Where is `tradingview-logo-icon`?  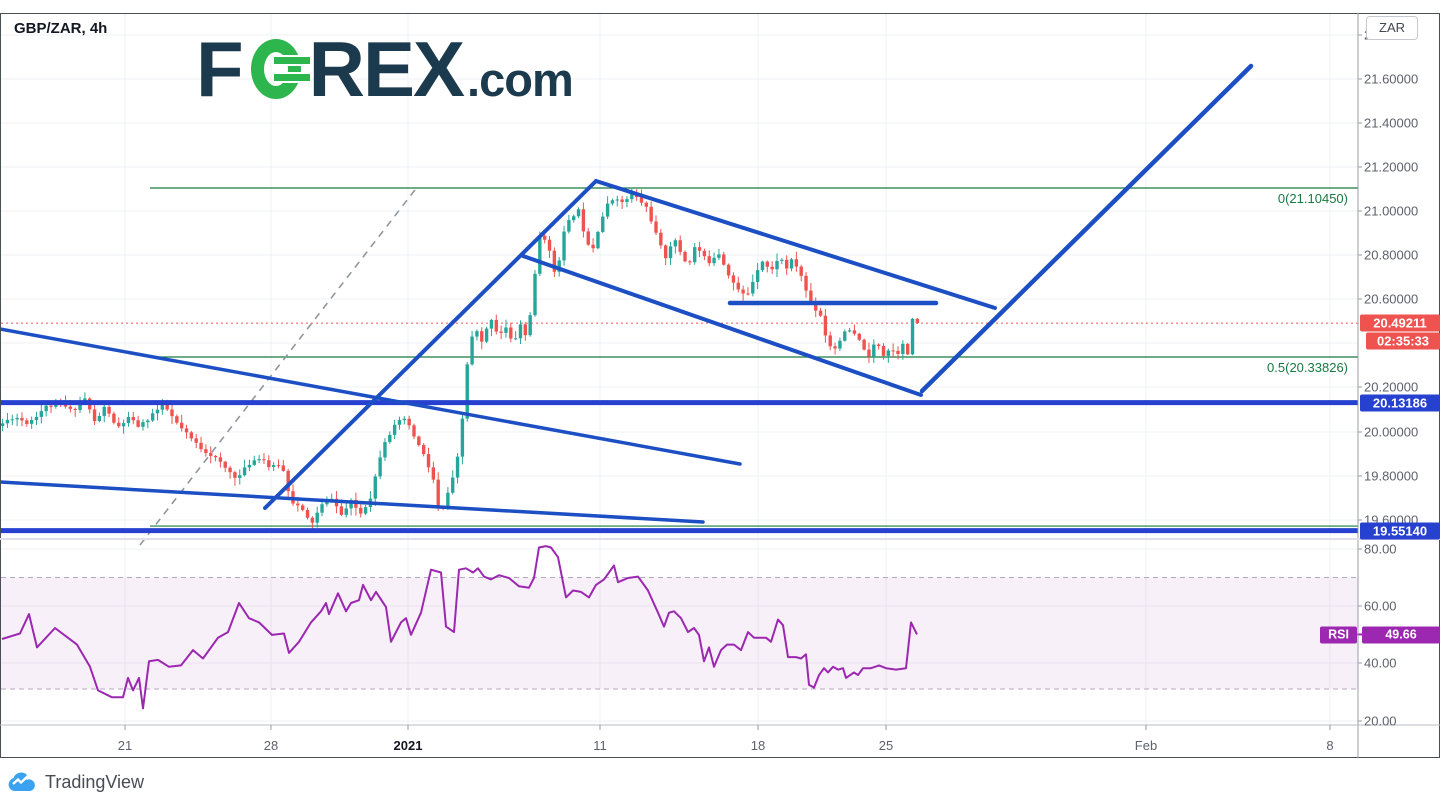
tradingview-logo-icon is located at coordinates (21, 781).